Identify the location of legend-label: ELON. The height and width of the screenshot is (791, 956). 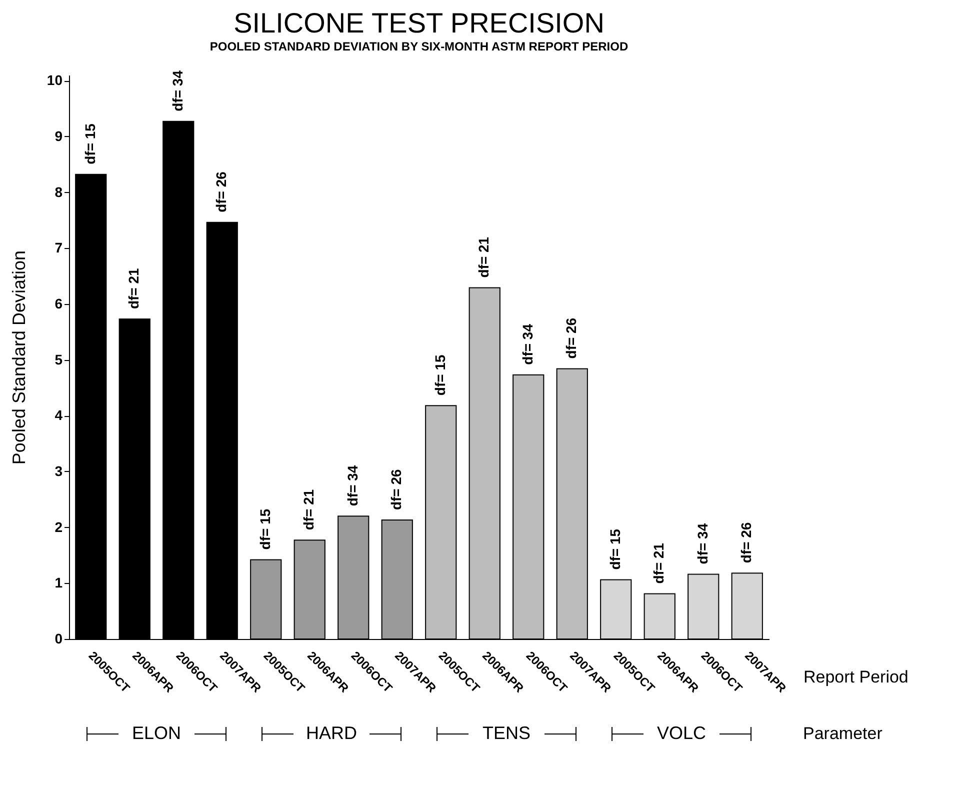
(157, 733).